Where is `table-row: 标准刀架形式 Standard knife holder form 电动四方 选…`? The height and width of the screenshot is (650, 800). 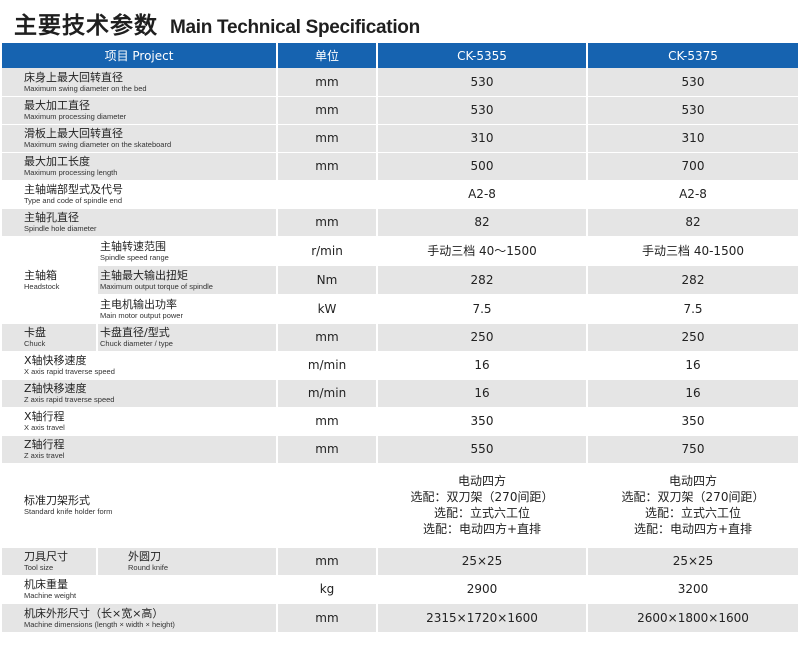 table-row: 标准刀架形式 Standard knife holder form 电动四方 选… is located at coordinates (400, 505).